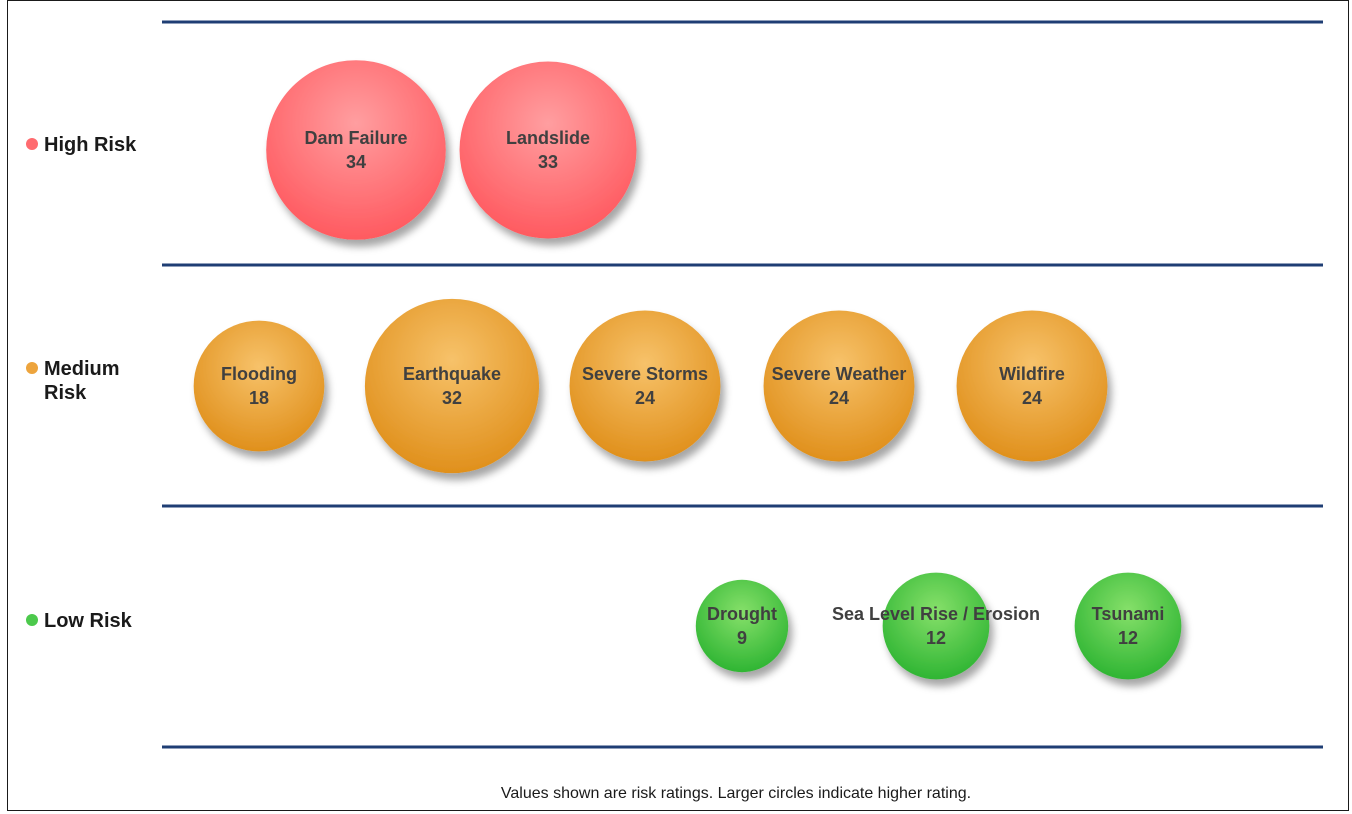 This screenshot has height=814, width=1352. What do you see at coordinates (356, 162) in the screenshot?
I see `bubble-value-label: 34` at bounding box center [356, 162].